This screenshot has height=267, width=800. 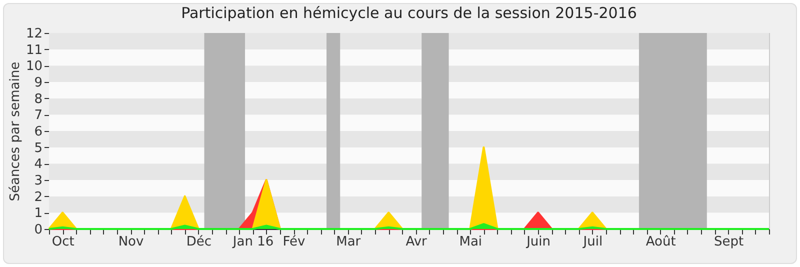 I want to click on x-tick-label: Juin, so click(x=538, y=242).